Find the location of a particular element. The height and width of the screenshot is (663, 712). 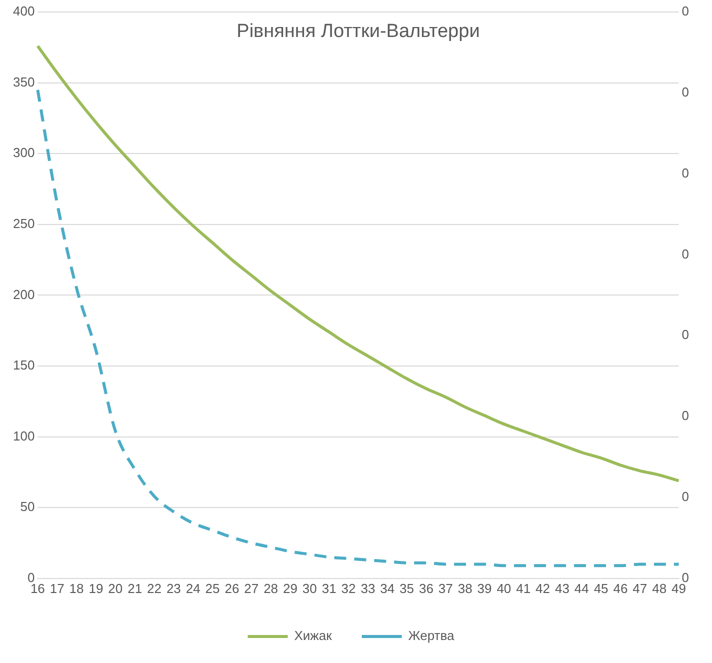

x-tick-label: 40 is located at coordinates (504, 588).